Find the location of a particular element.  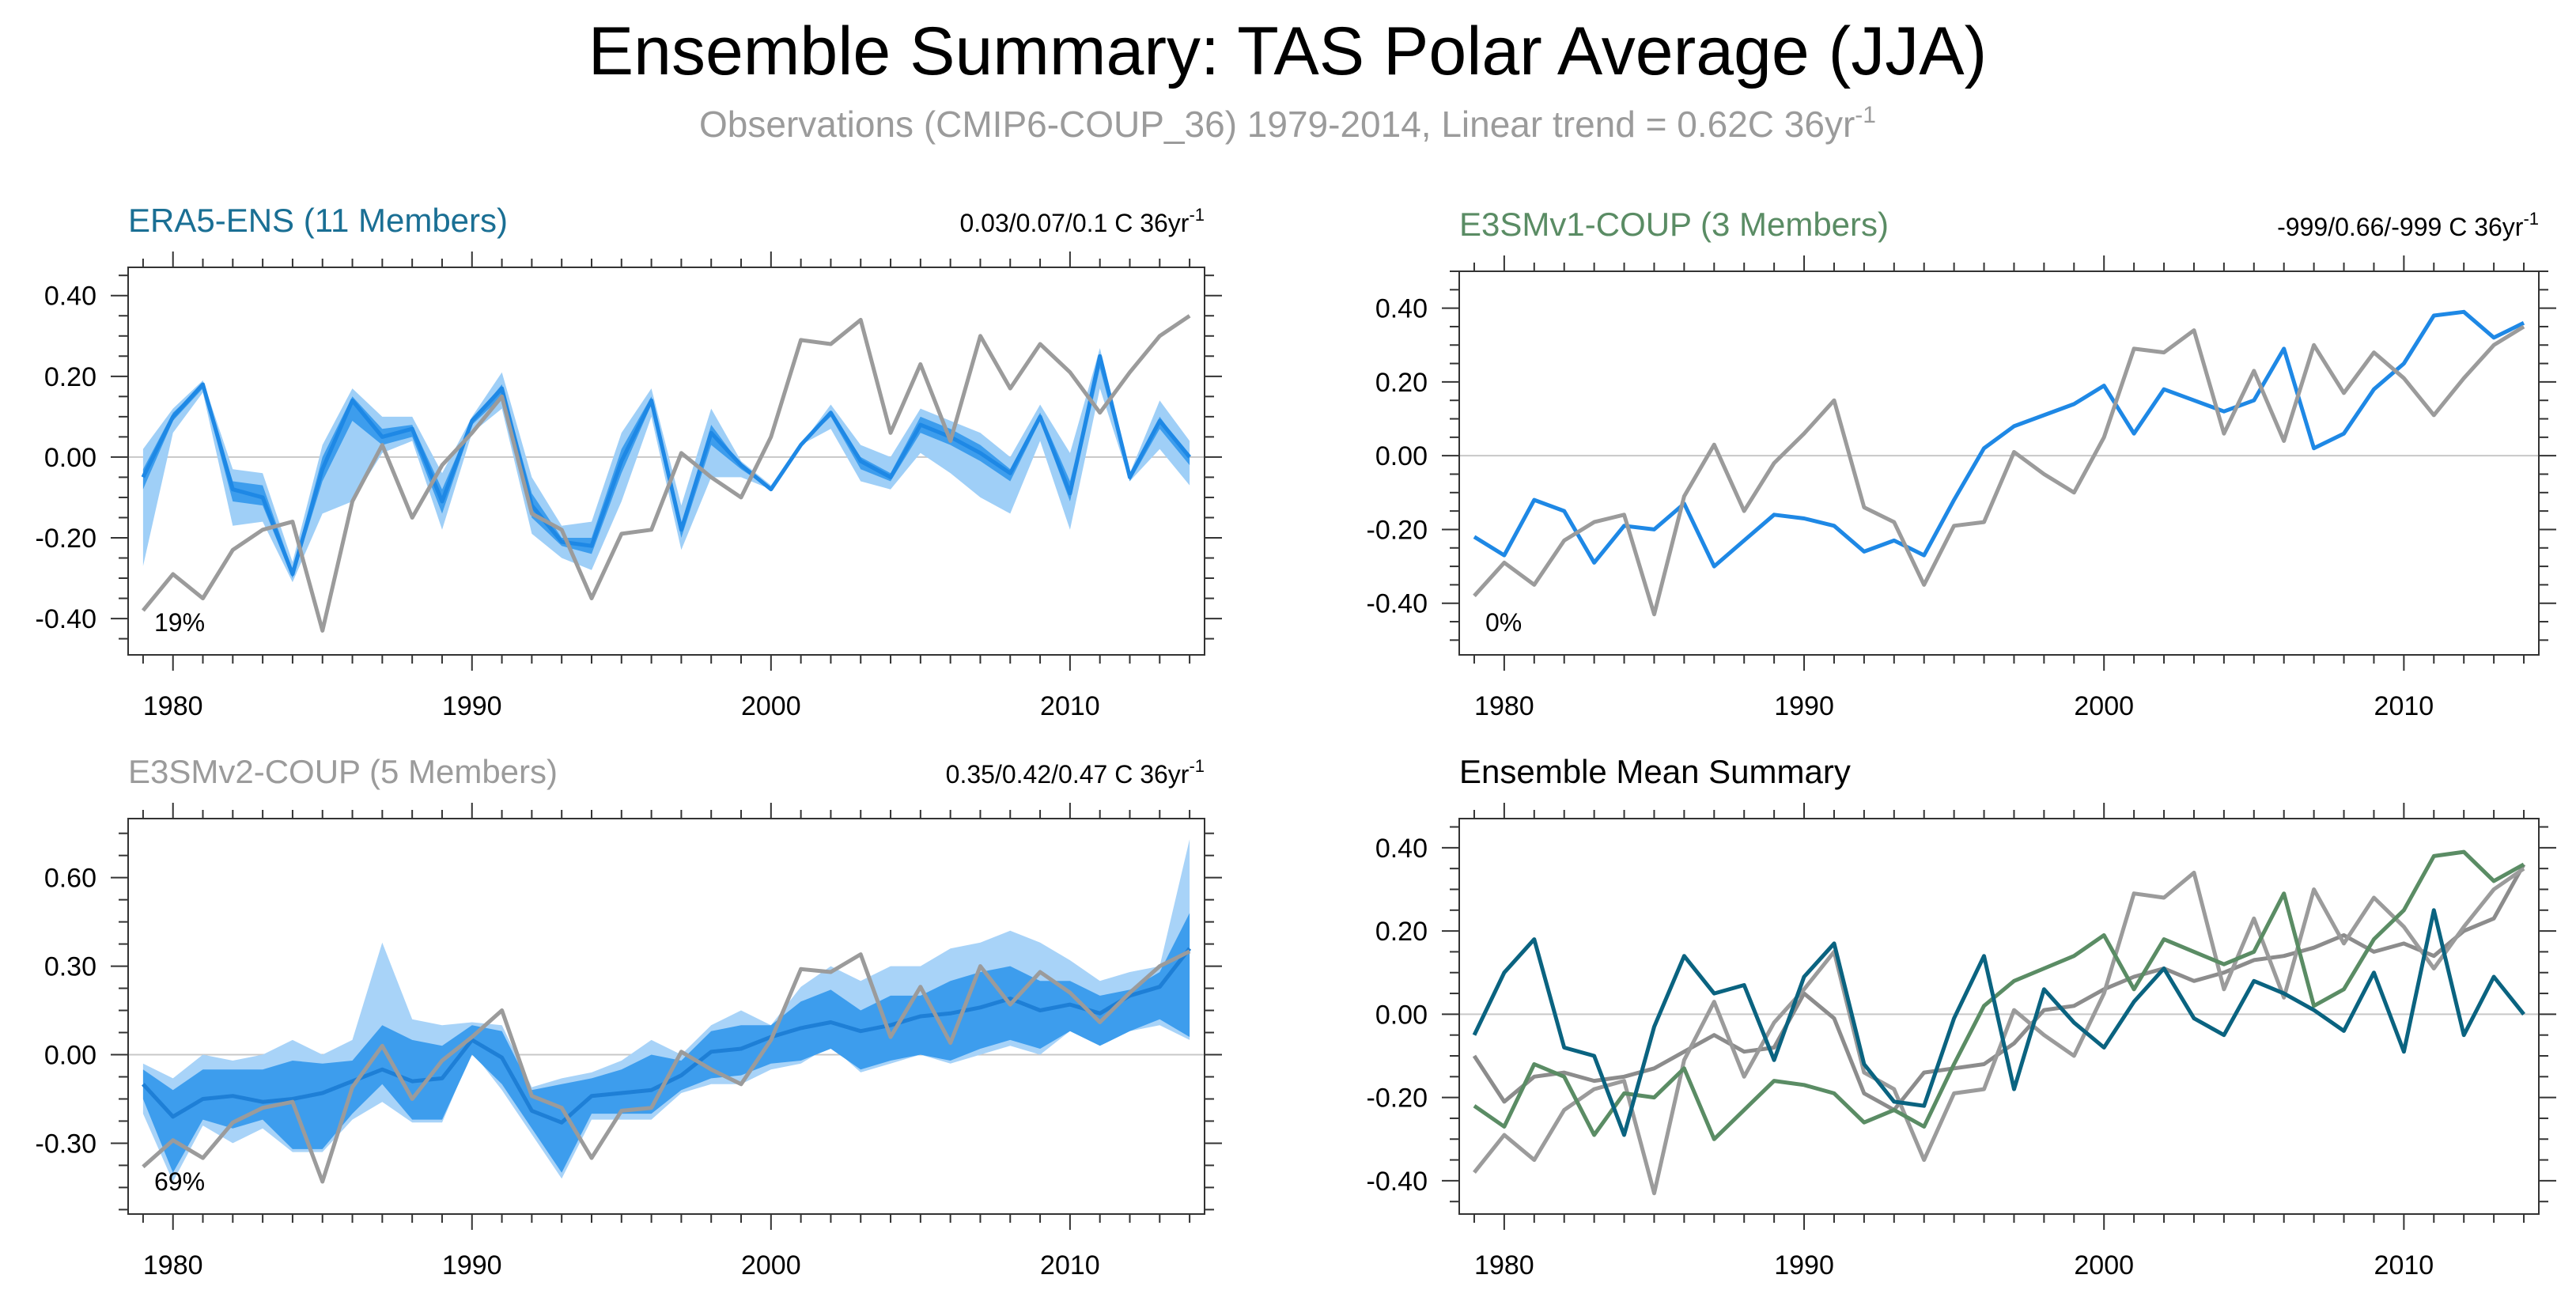

trend-label: 0.35/0.42/0.47 C 36yr-1 is located at coordinates (1076, 772).